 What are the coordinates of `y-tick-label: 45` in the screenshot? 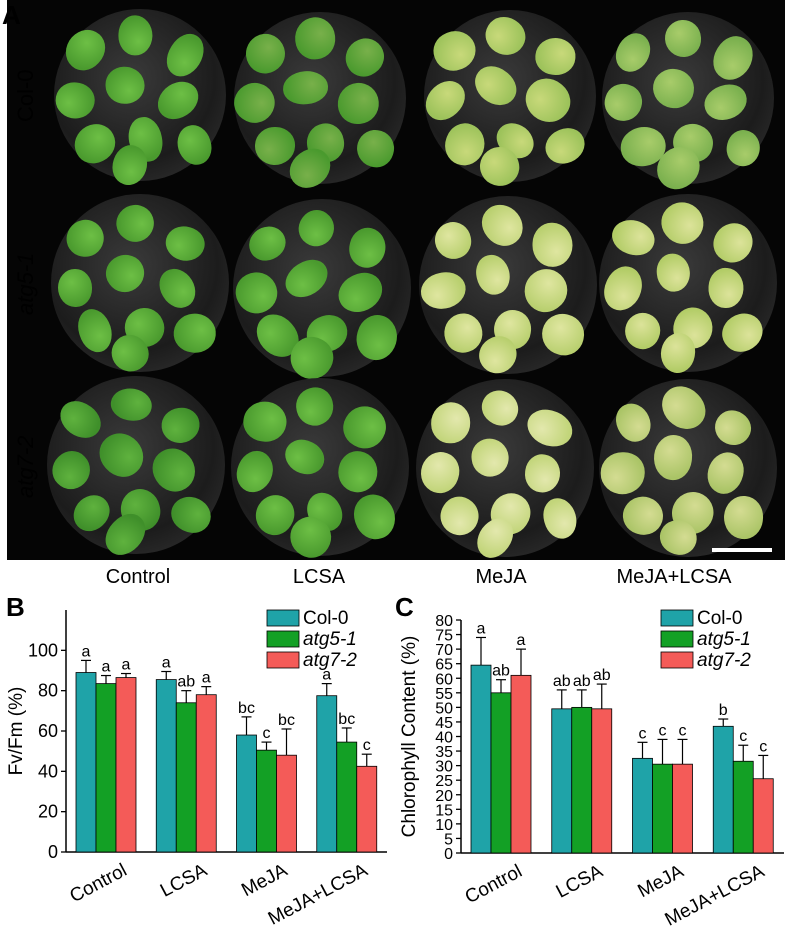 It's located at (444, 723).